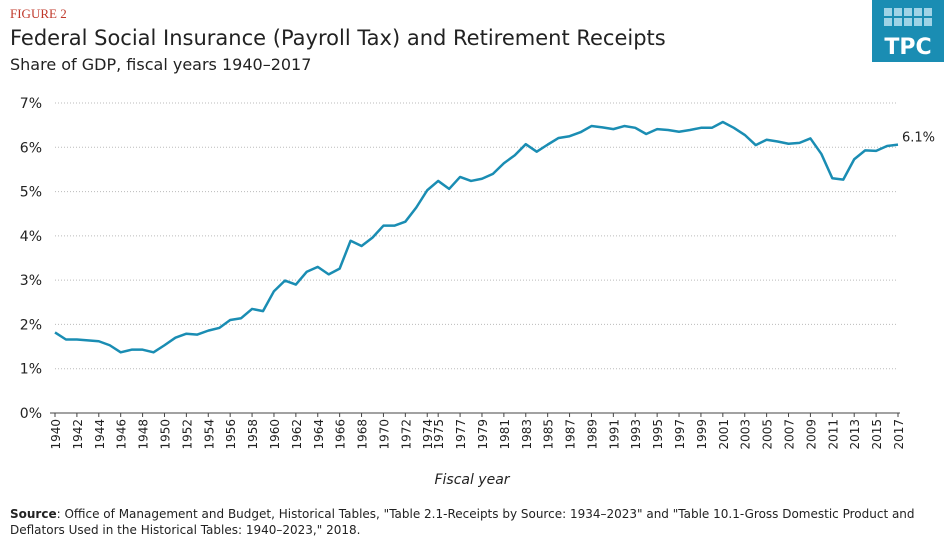  What do you see at coordinates (253, 434) in the screenshot?
I see `x-tick-label: 1958` at bounding box center [253, 434].